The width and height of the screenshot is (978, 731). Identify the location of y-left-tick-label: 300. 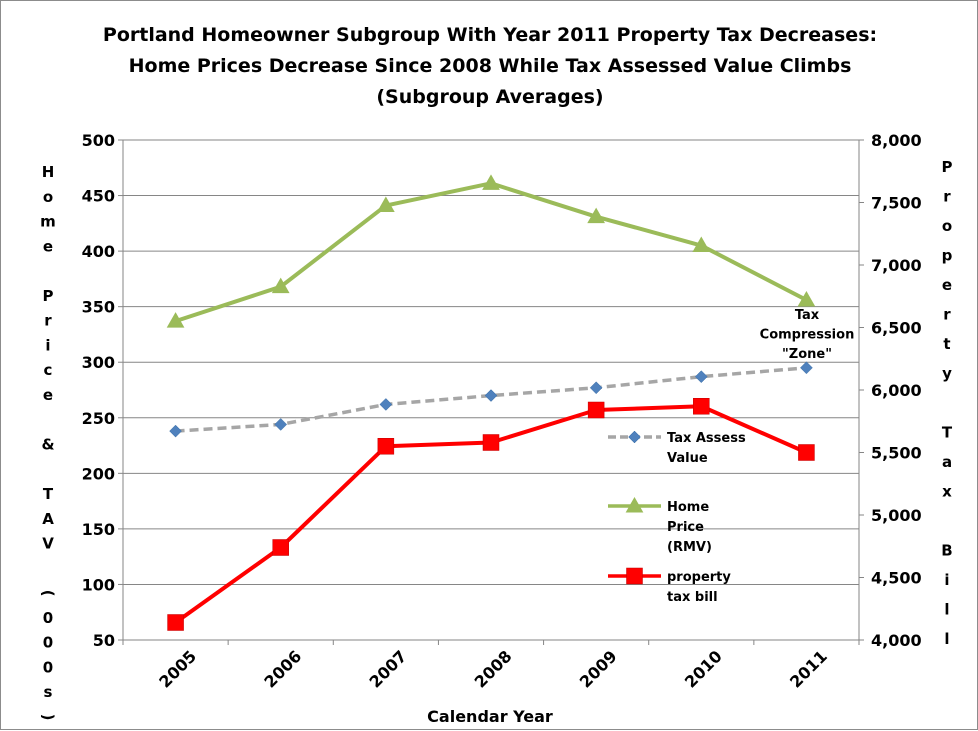
(98, 362).